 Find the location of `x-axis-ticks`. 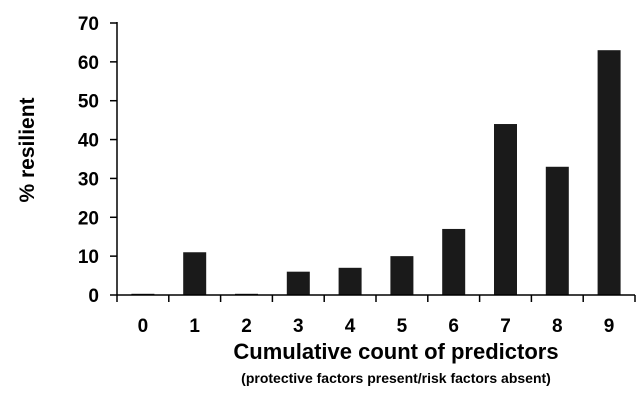

x-axis-ticks is located at coordinates (376, 298).